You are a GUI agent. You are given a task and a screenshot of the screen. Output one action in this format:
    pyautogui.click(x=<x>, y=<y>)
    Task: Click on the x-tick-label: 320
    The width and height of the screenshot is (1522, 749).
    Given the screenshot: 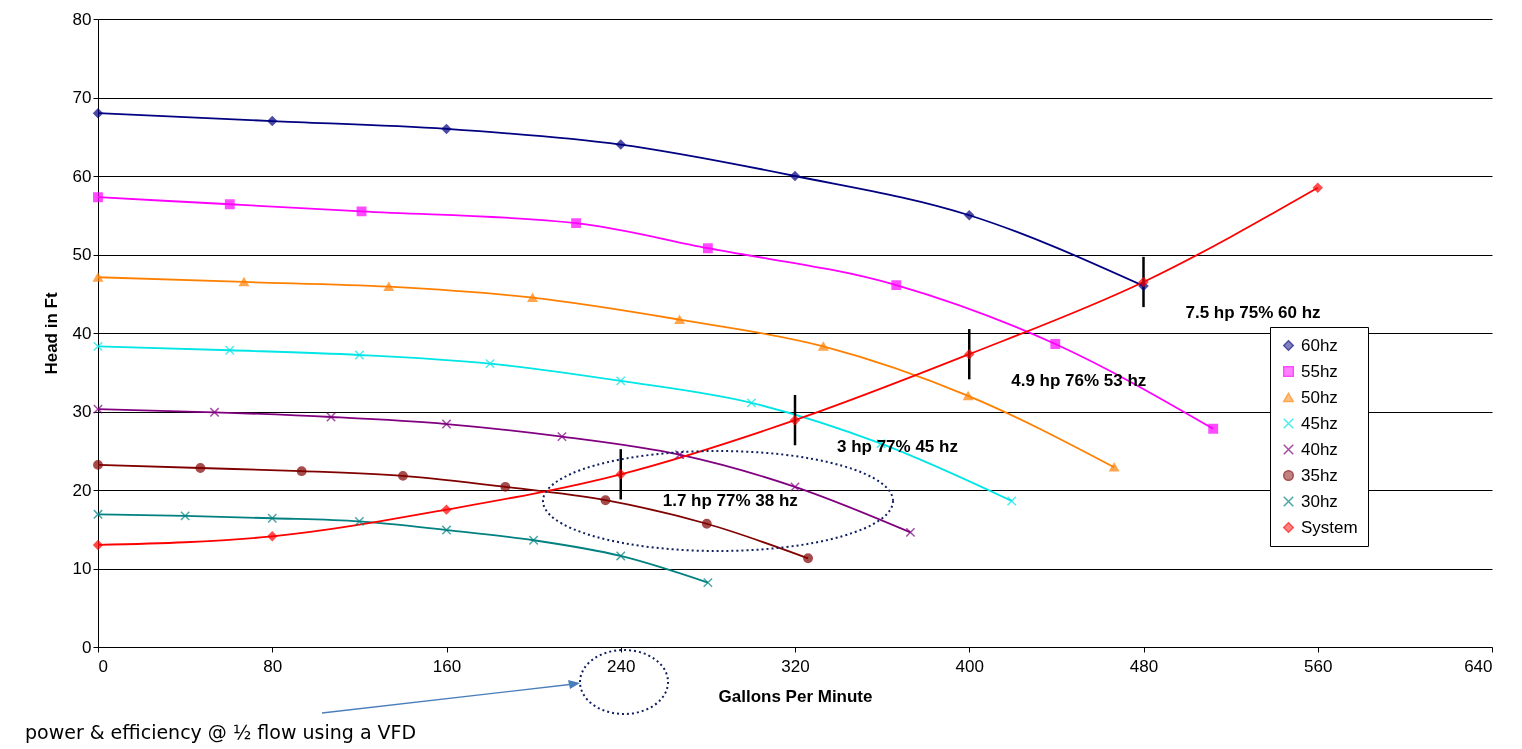 What is the action you would take?
    pyautogui.click(x=795, y=666)
    